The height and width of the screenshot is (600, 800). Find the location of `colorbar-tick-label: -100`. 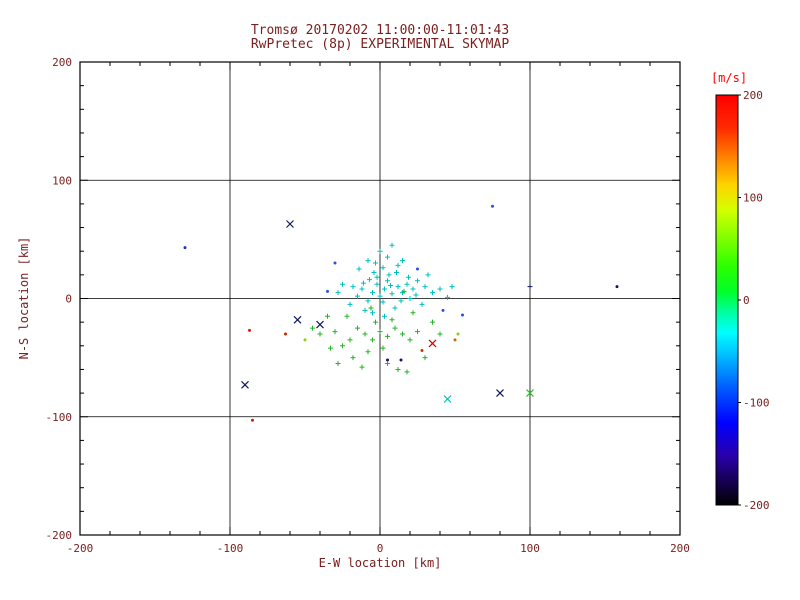

colorbar-tick-label: -100 is located at coordinates (756, 403).